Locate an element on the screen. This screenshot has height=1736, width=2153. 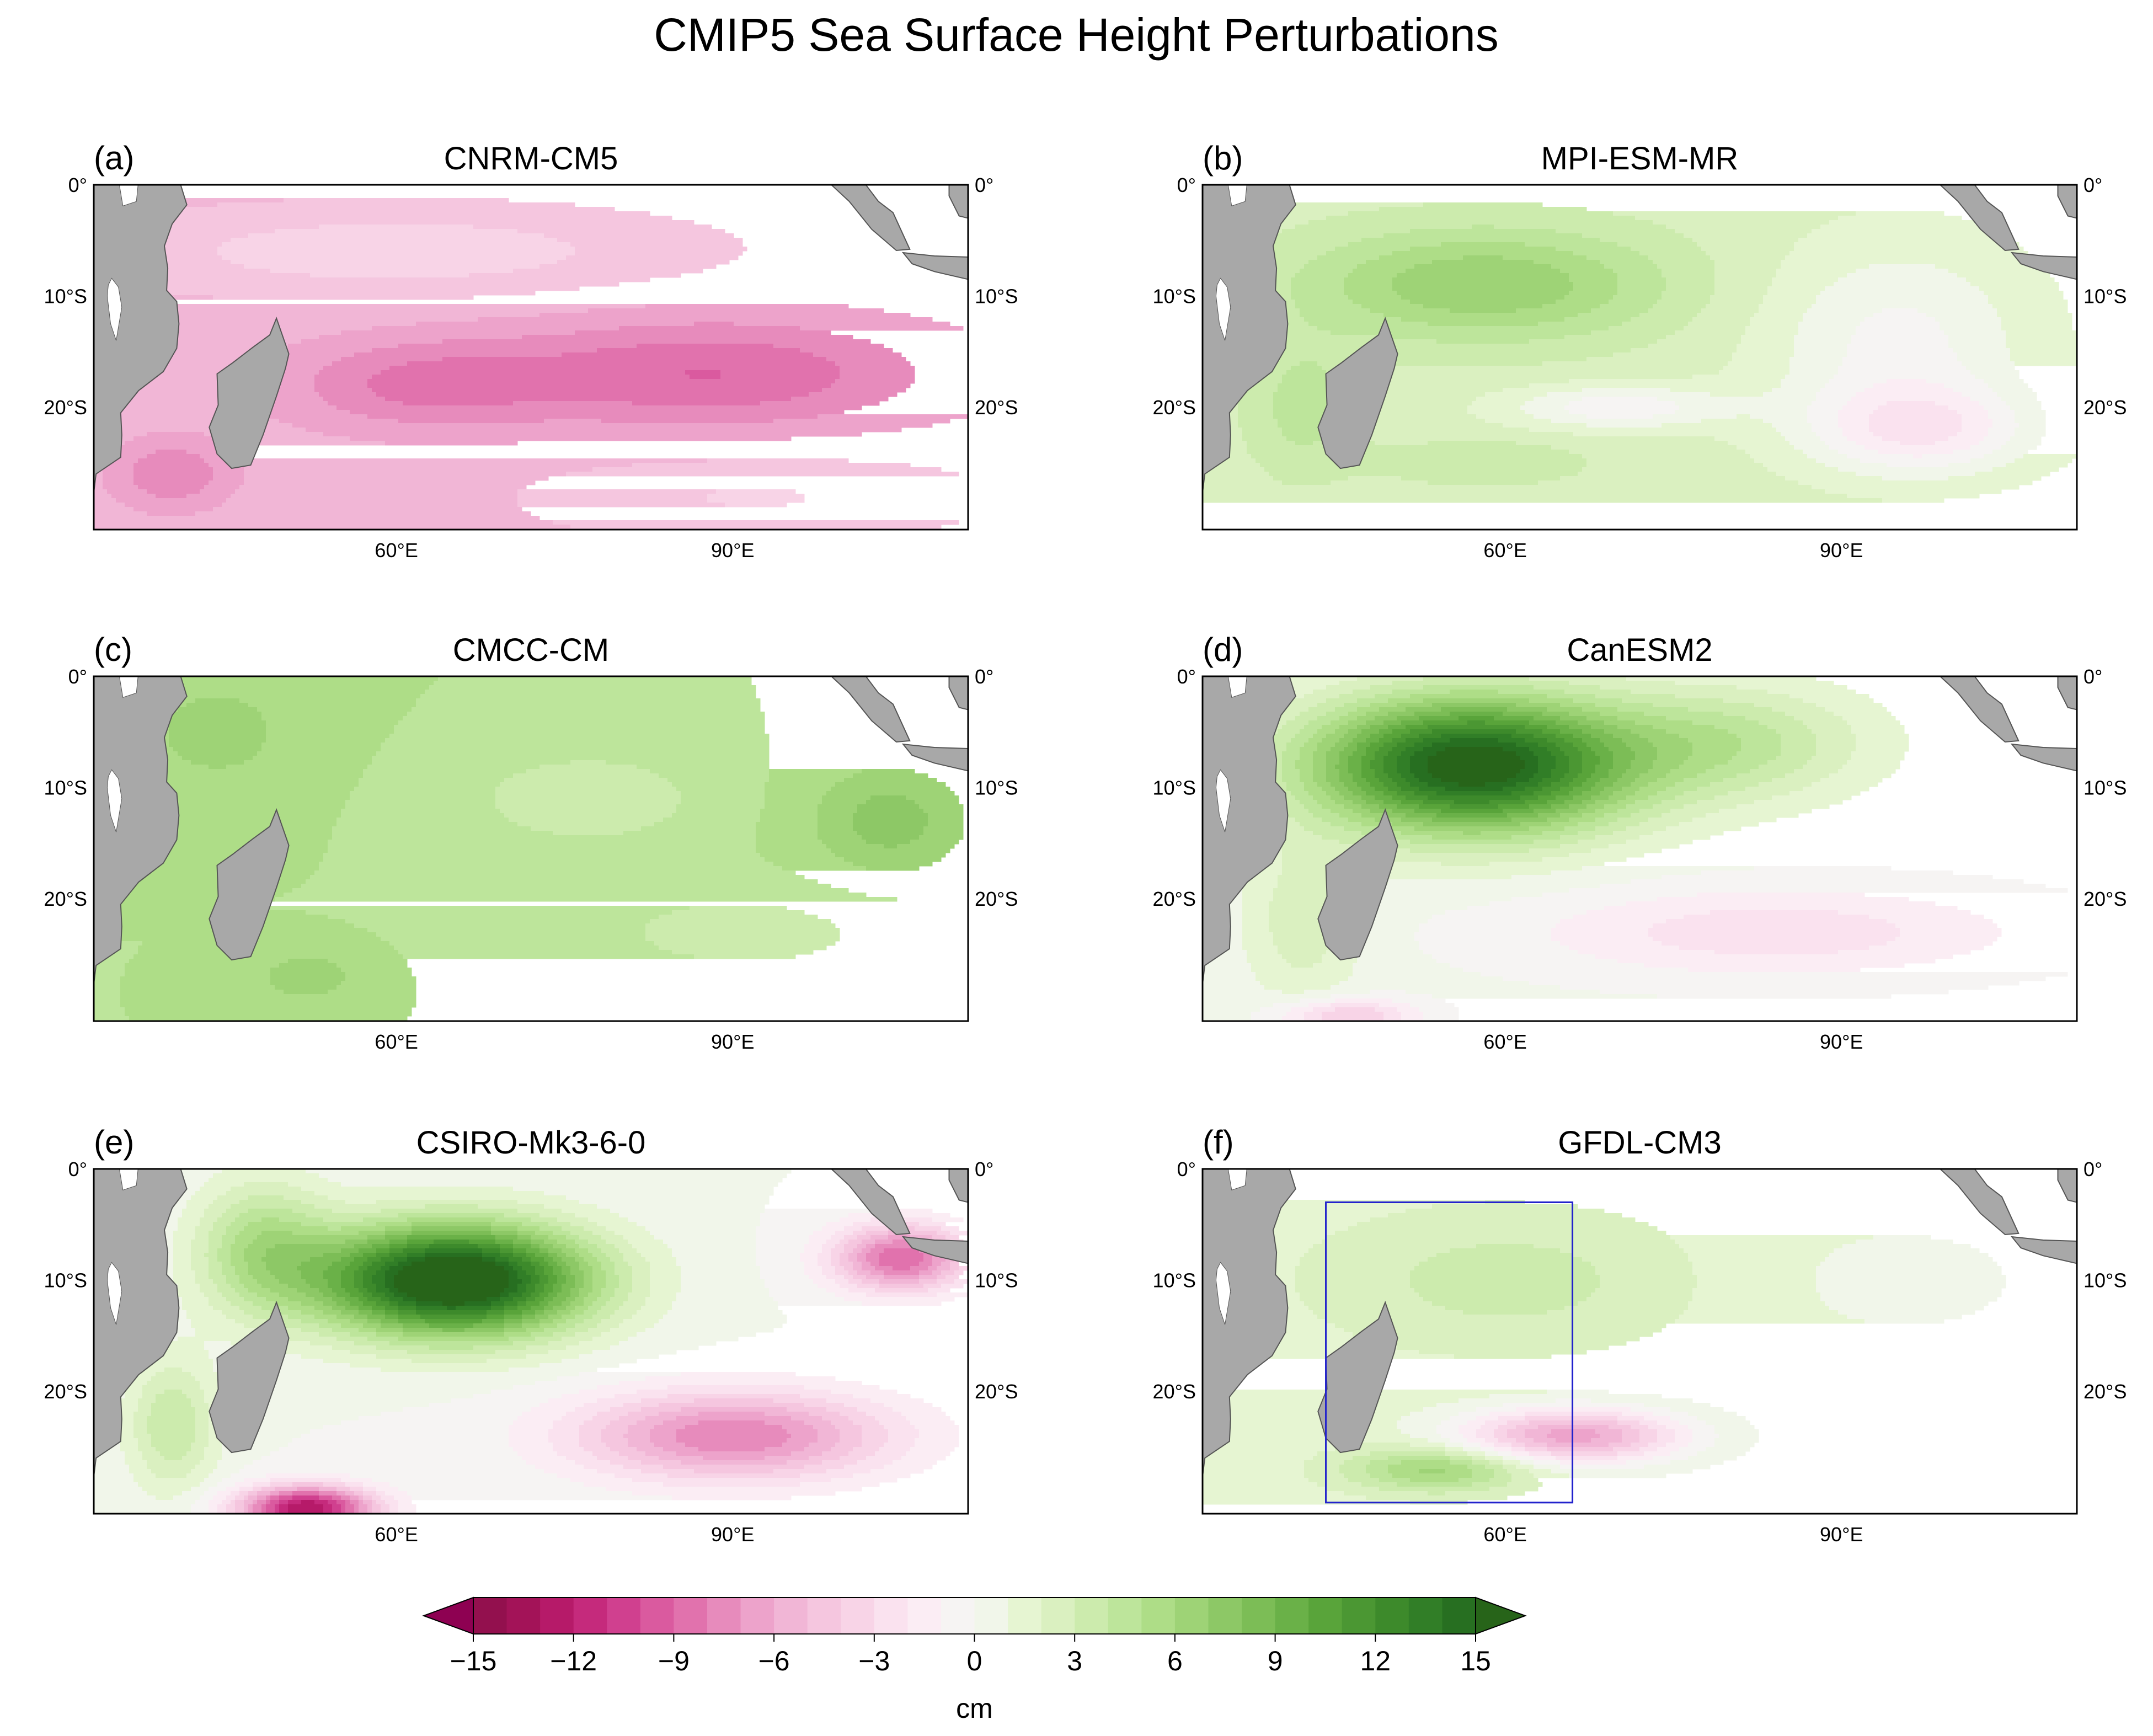
colorbar-tick-label: 0 is located at coordinates (974, 1661).